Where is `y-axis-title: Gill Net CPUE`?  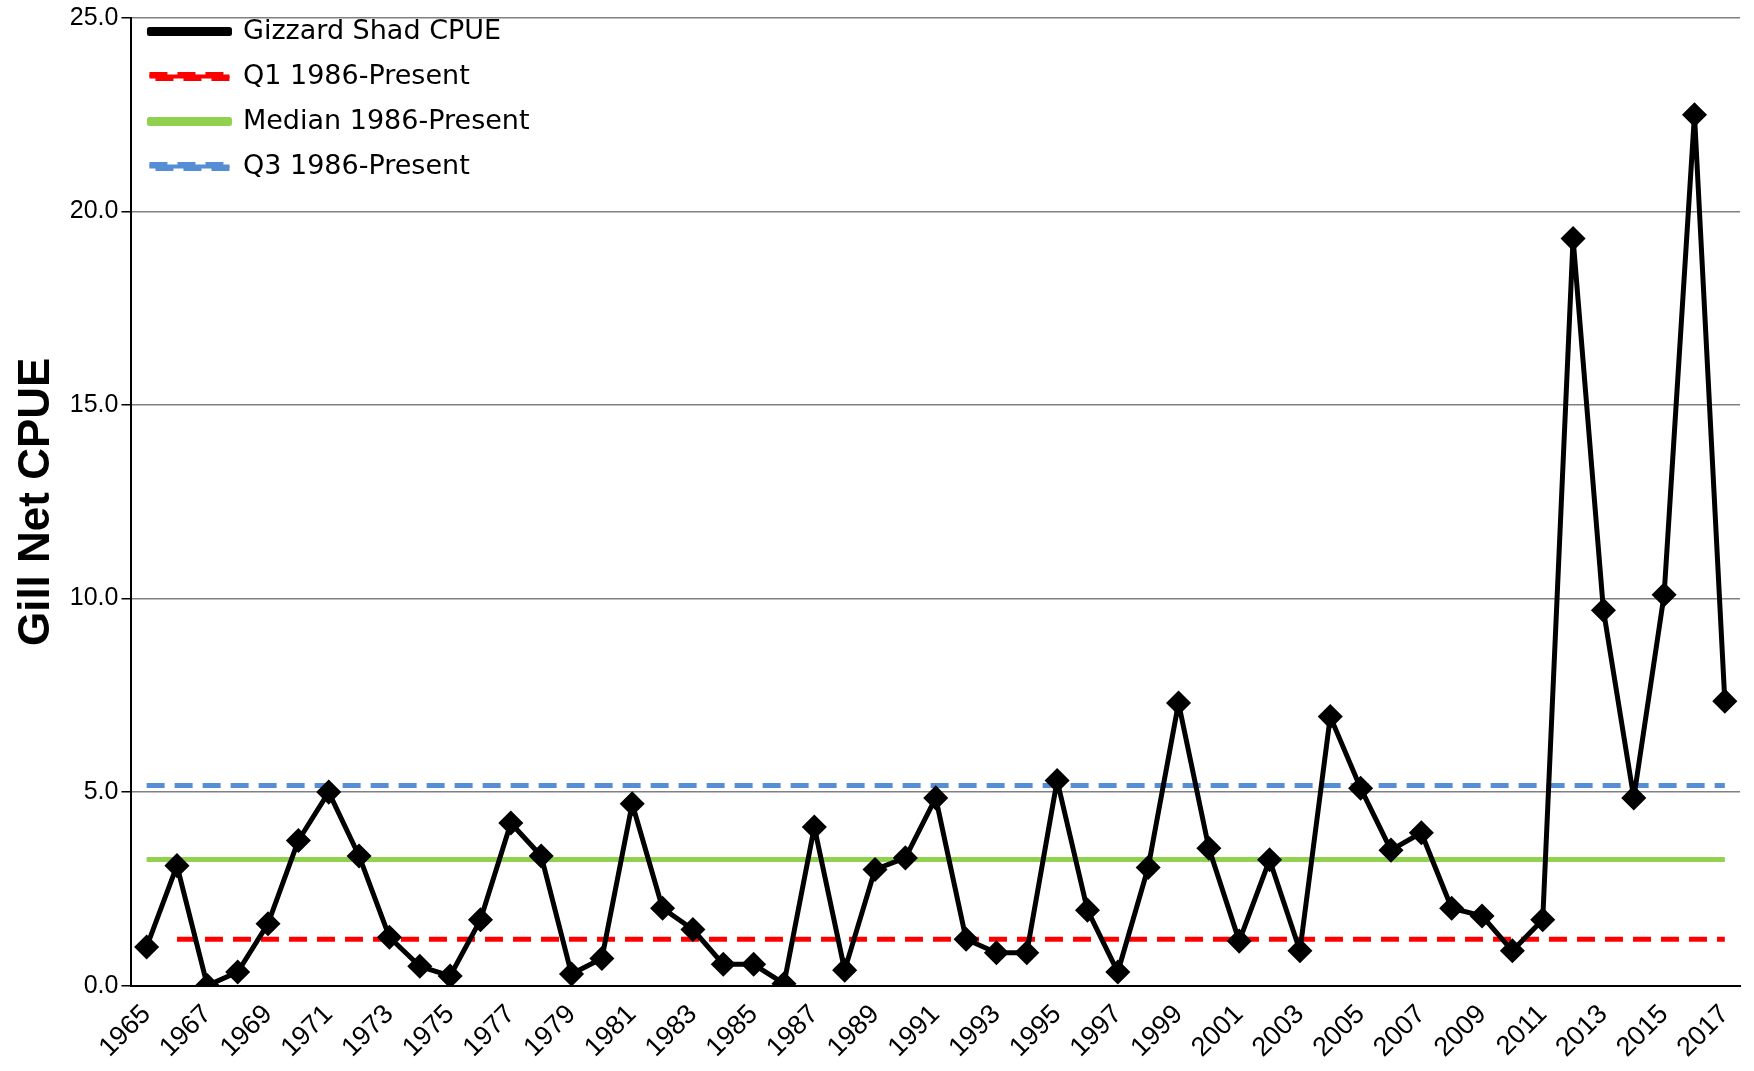 y-axis-title: Gill Net CPUE is located at coordinates (33, 502).